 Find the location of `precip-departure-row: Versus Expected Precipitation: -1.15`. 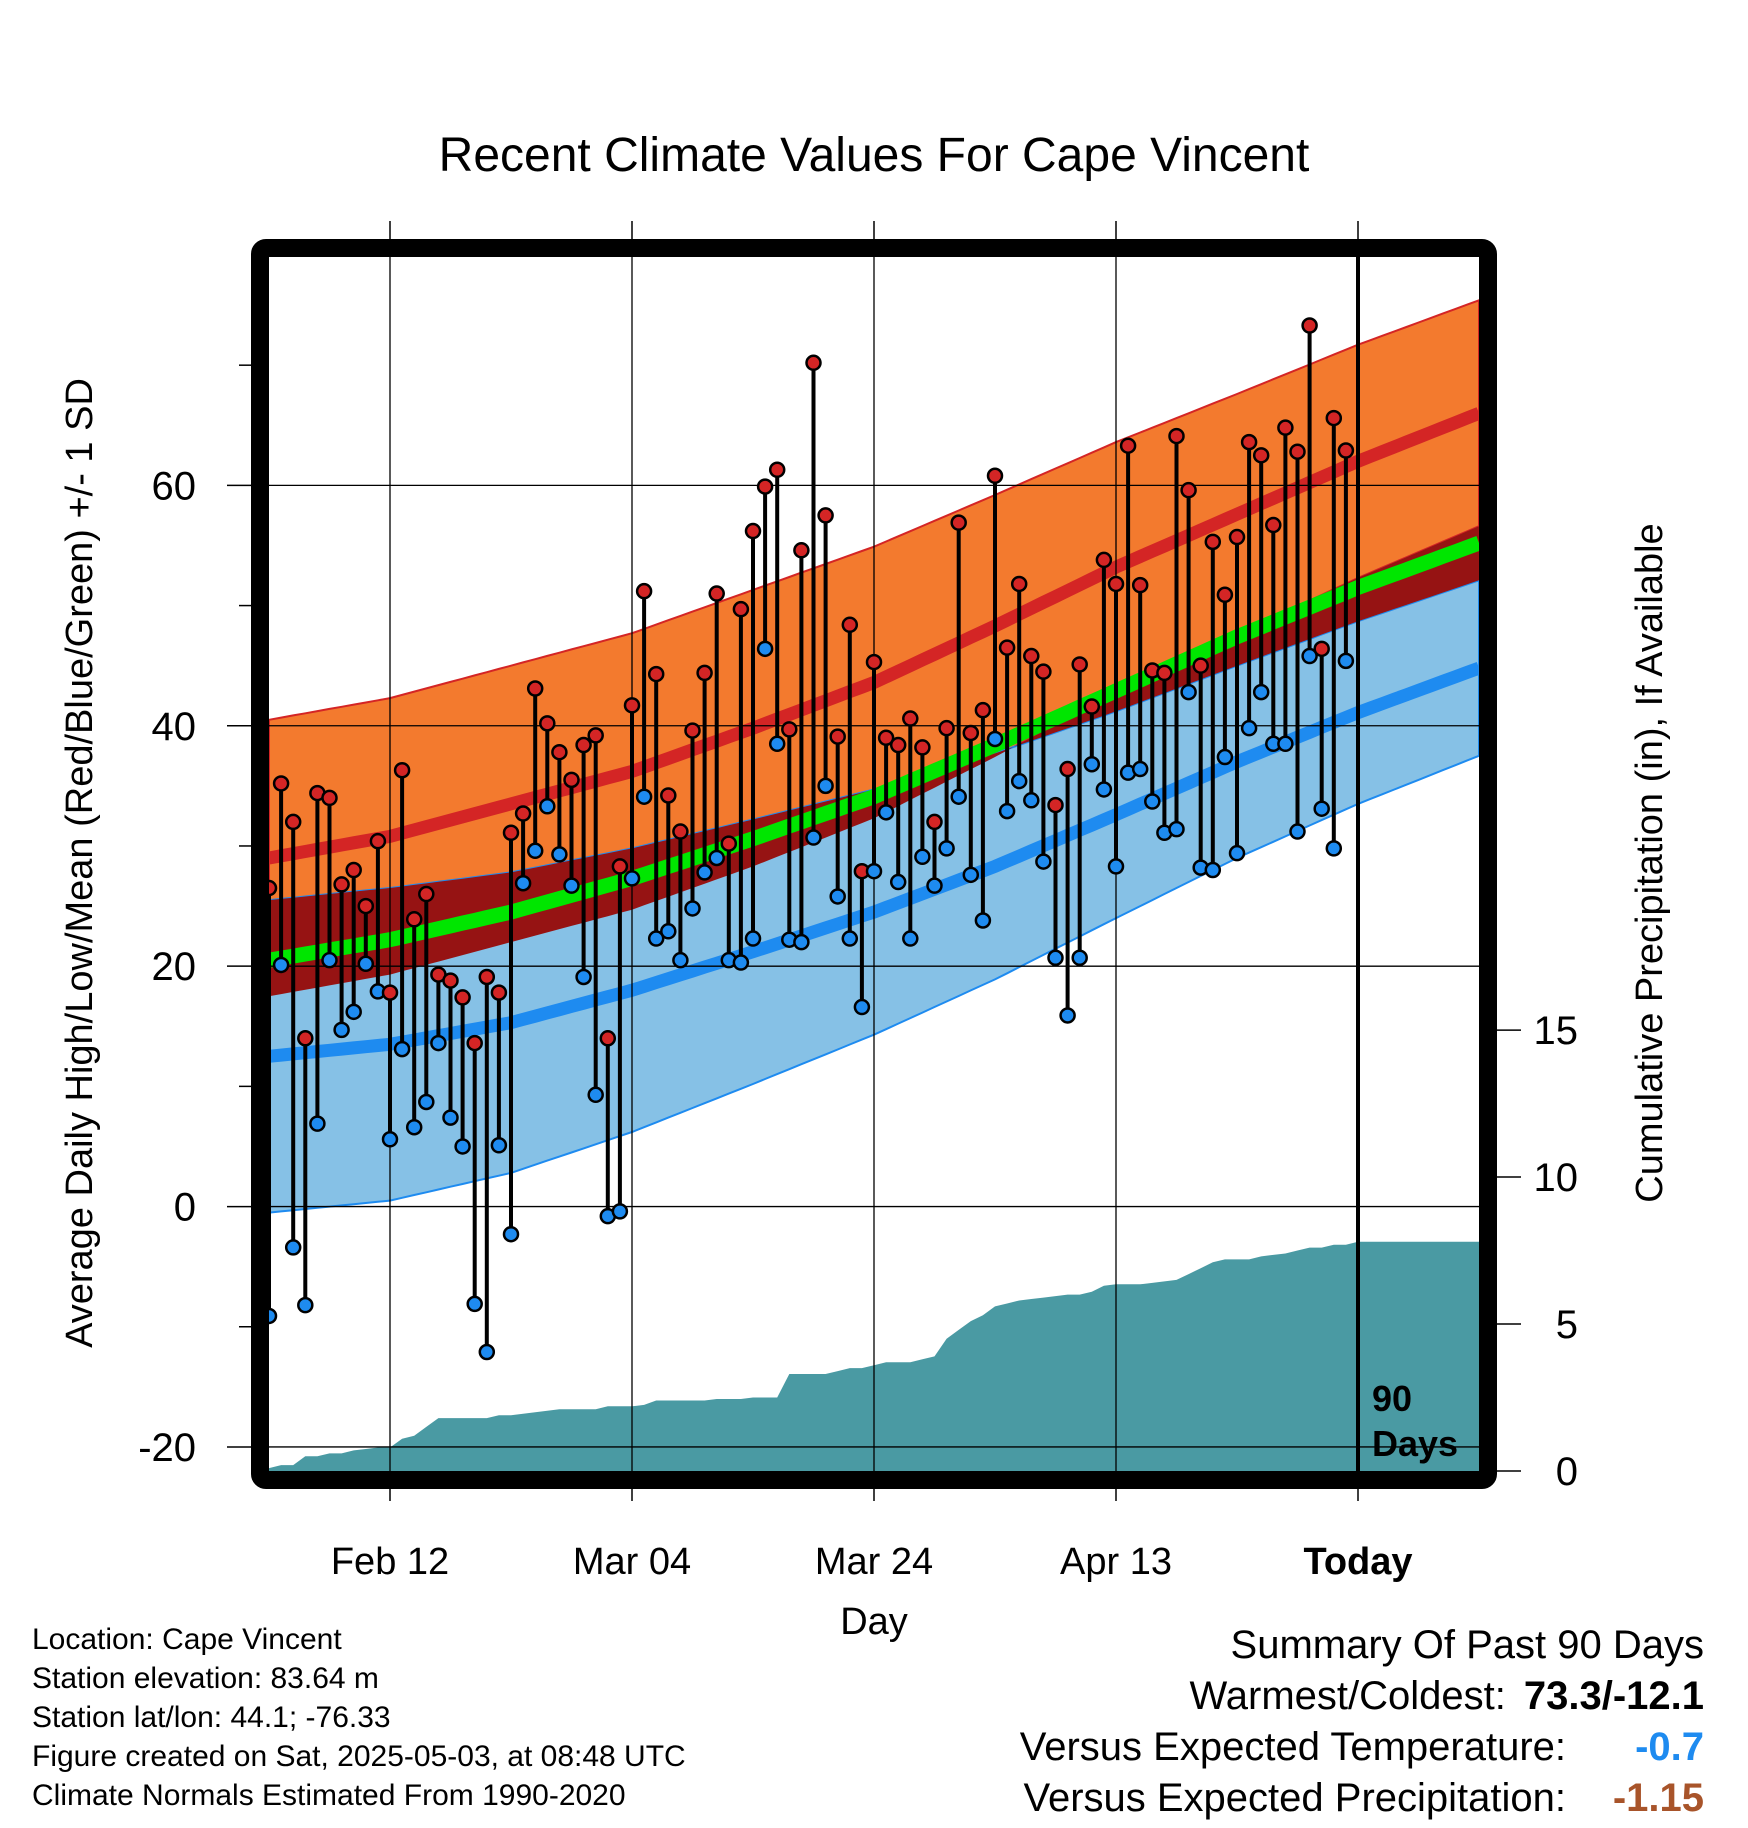

precip-departure-row: Versus Expected Precipitation: -1.15 is located at coordinates (1362, 1798).